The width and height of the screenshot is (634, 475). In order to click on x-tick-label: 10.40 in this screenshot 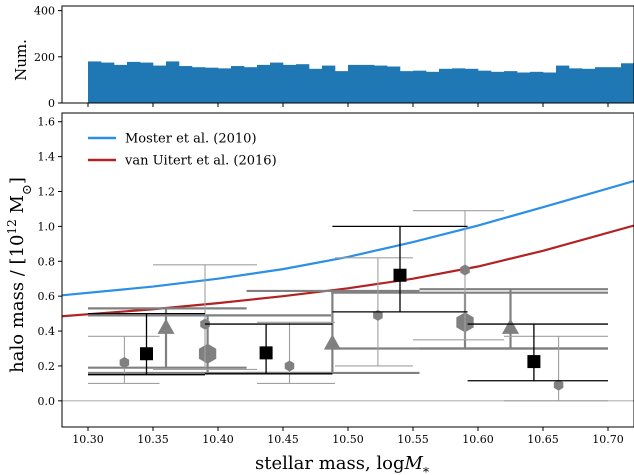, I will do `click(218, 439)`.